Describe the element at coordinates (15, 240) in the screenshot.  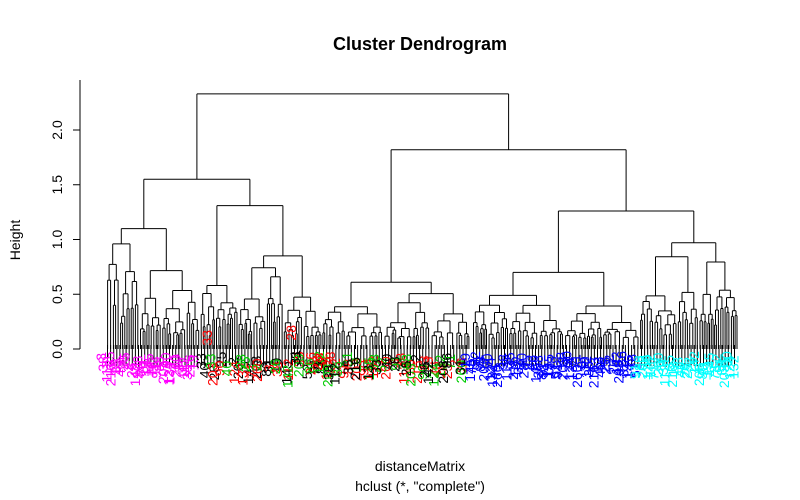
I see `y-axis-label: Height` at that location.